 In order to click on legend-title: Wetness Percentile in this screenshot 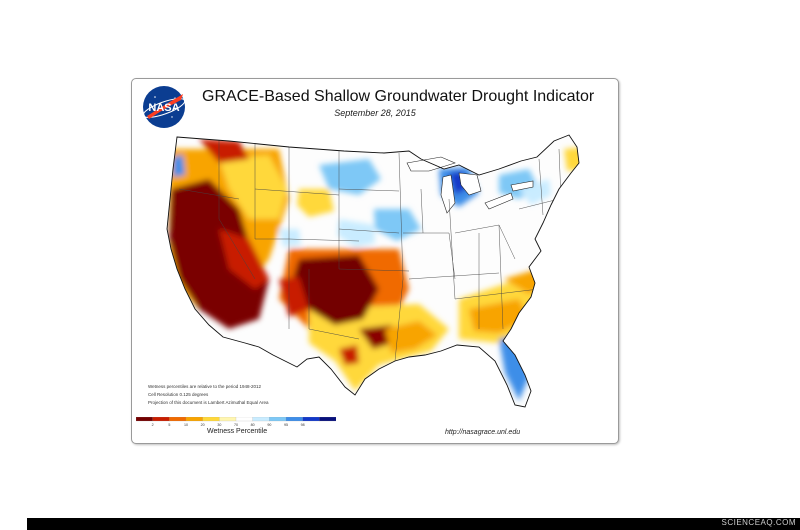, I will do `click(237, 431)`.